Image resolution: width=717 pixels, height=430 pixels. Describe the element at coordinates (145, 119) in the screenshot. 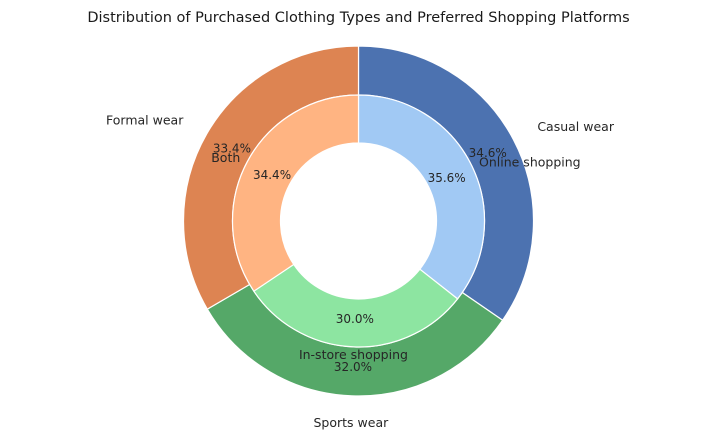

I see `slice-label-formal-wear: Formal wear` at that location.